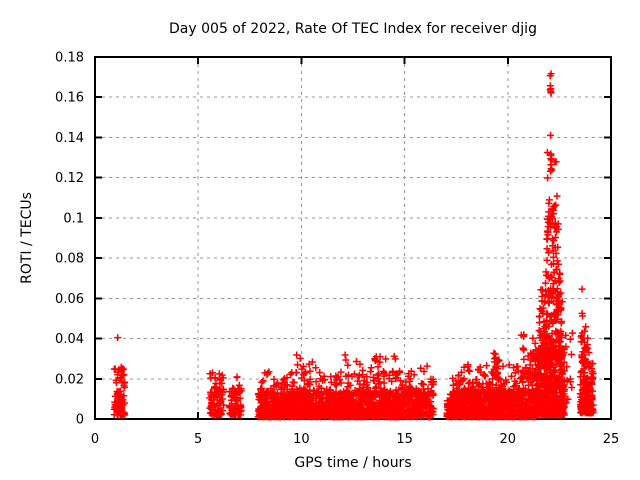  What do you see at coordinates (352, 463) in the screenshot?
I see `x-axis-label: GPS time / hours` at bounding box center [352, 463].